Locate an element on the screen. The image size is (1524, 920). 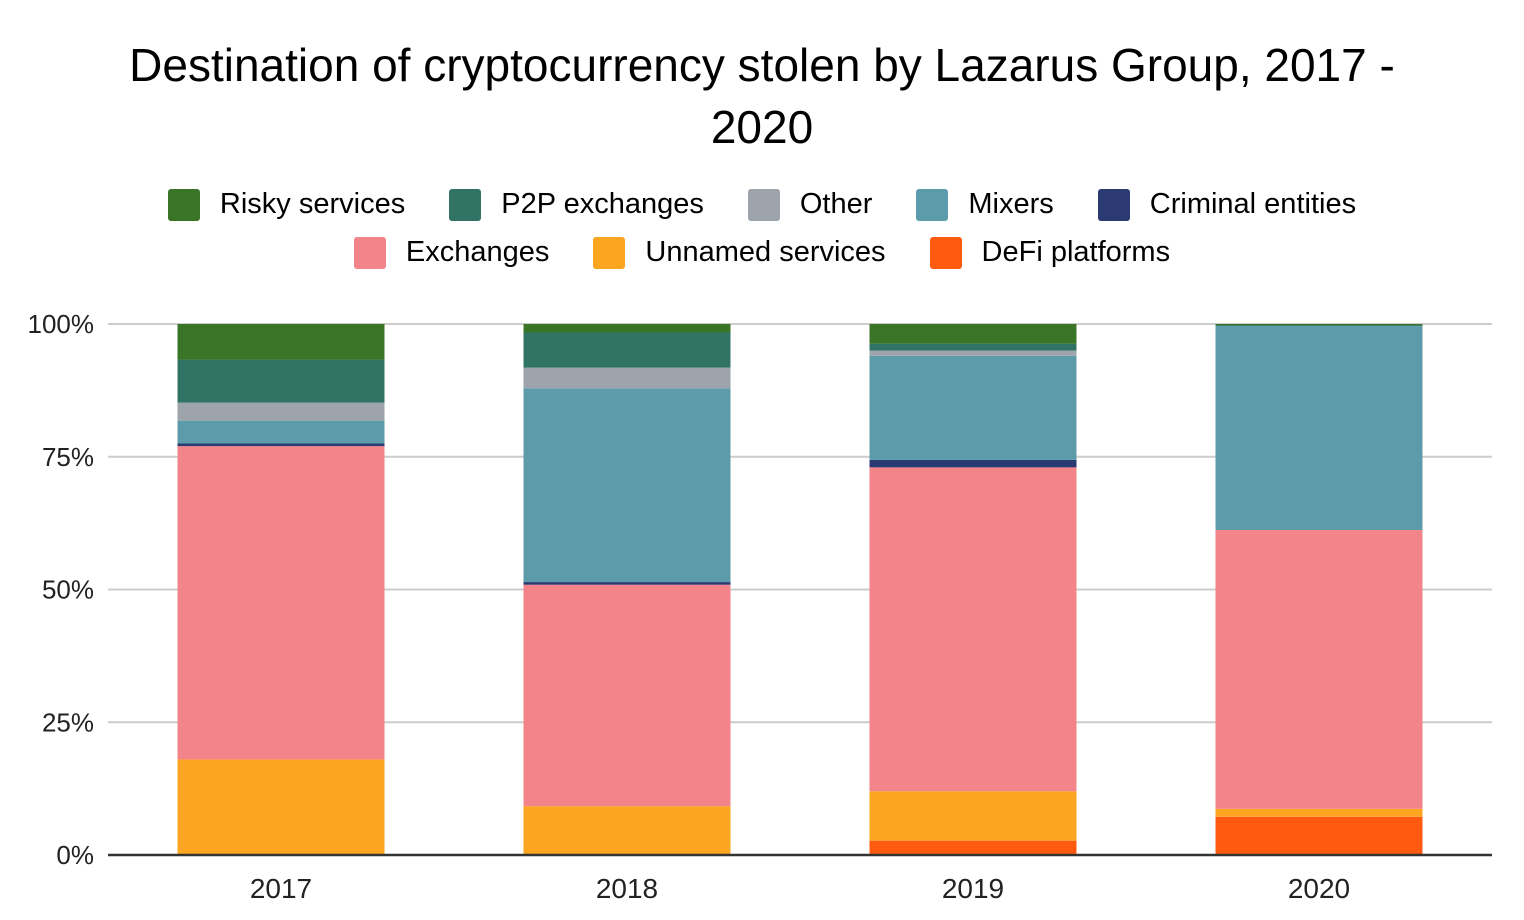
chart-title-line-2: 2020 is located at coordinates (762, 127).